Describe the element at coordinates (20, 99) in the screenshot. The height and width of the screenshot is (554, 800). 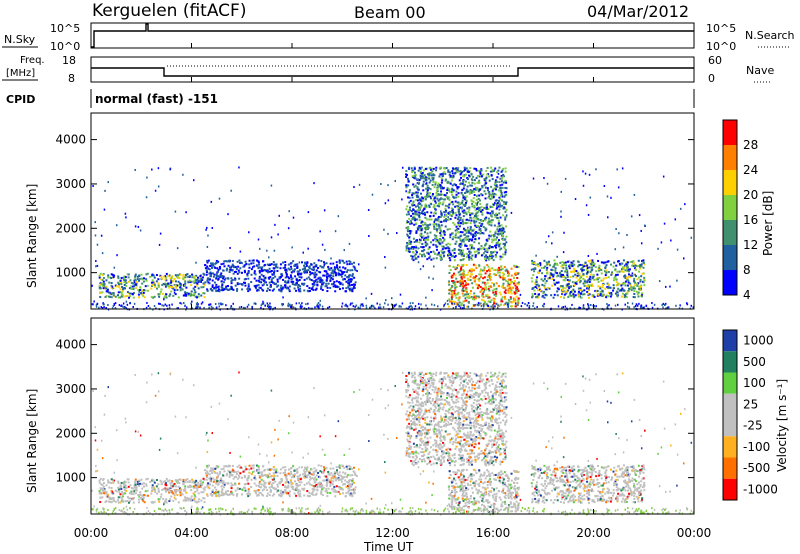
I see `cpid-label: CPID` at that location.